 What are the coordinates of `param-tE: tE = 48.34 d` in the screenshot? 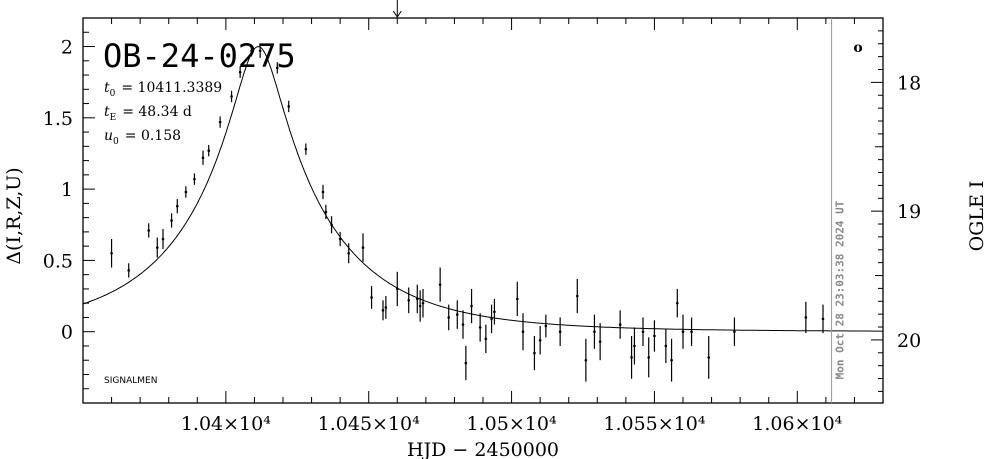 It's located at (148, 113).